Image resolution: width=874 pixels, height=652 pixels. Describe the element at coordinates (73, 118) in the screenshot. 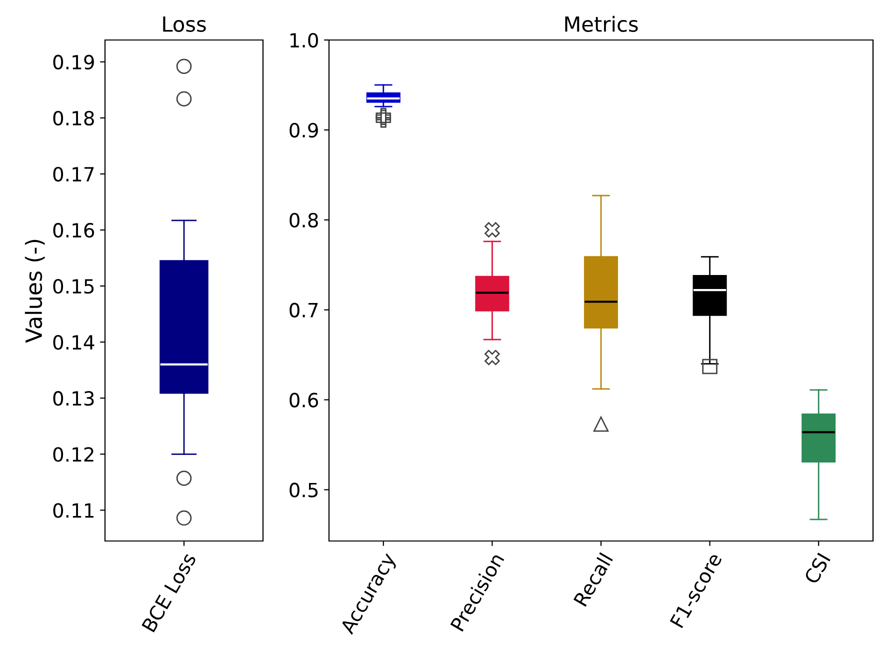

I see `y-tick-label: 0.18` at that location.